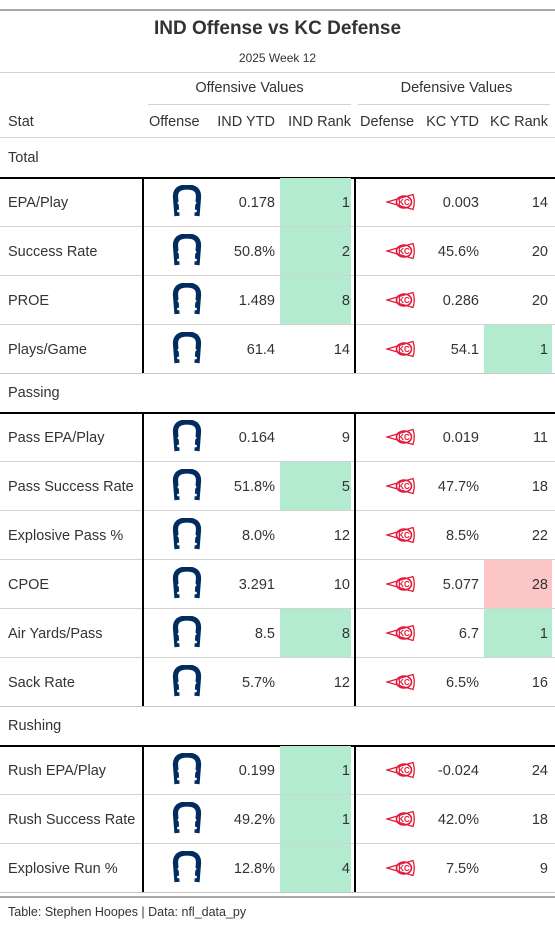  What do you see at coordinates (55, 634) in the screenshot?
I see `stat-name: Air Yards/Pass` at bounding box center [55, 634].